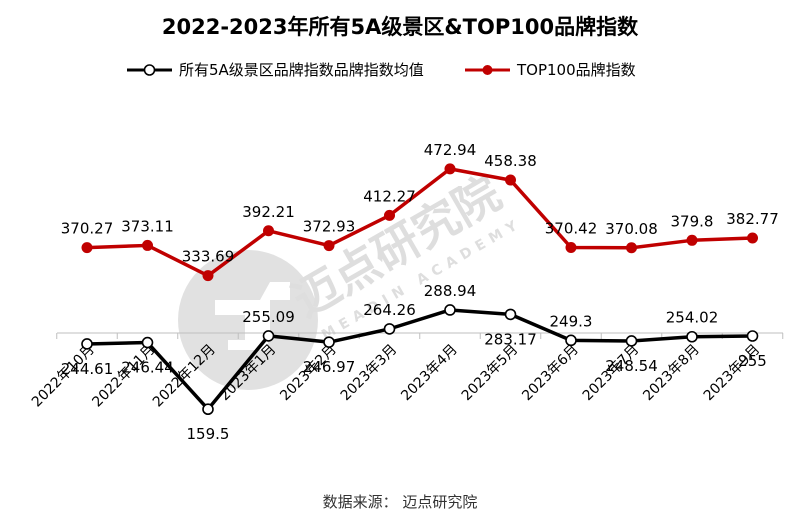  What do you see at coordinates (576, 70) in the screenshot?
I see `legend-label-series-2: TOP100品牌指数` at bounding box center [576, 70].